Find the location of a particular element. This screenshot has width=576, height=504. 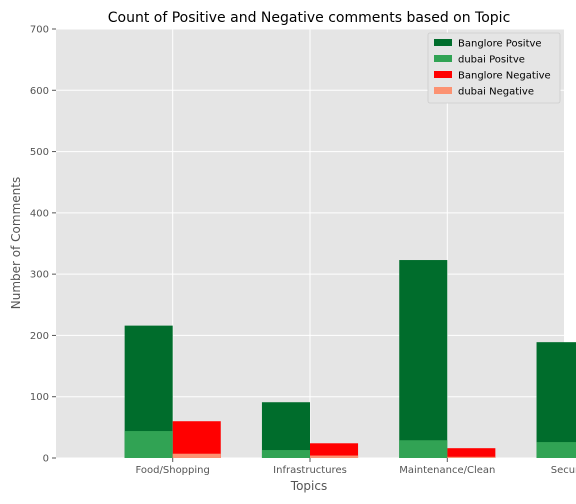

bar-dubai-positve-security-staff is located at coordinates (556, 450).